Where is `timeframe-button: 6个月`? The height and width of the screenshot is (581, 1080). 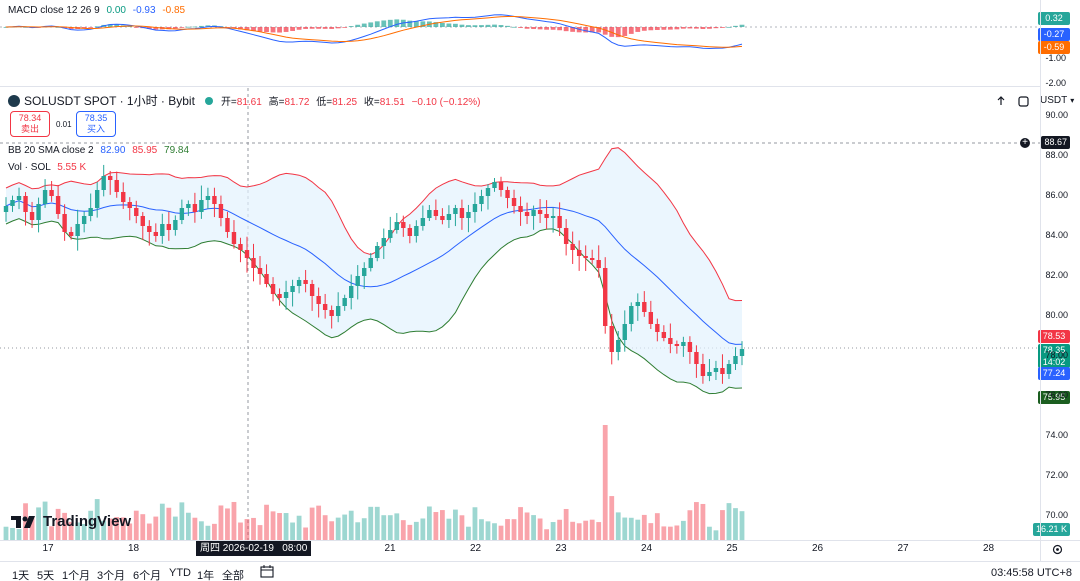
timeframe-button: 6个月 is located at coordinates (147, 575).